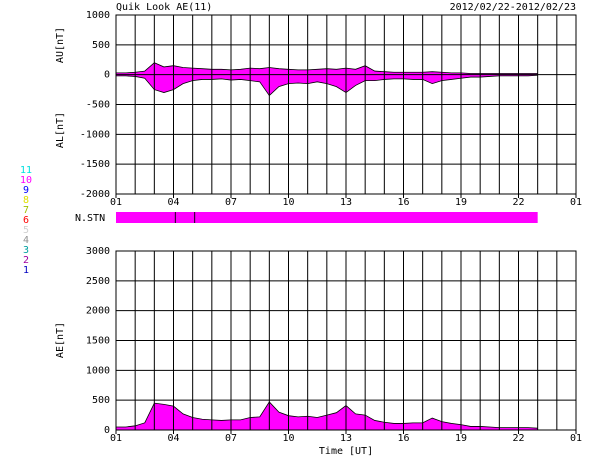  What do you see at coordinates (26, 270) in the screenshot?
I see `station-legend: 1` at bounding box center [26, 270].